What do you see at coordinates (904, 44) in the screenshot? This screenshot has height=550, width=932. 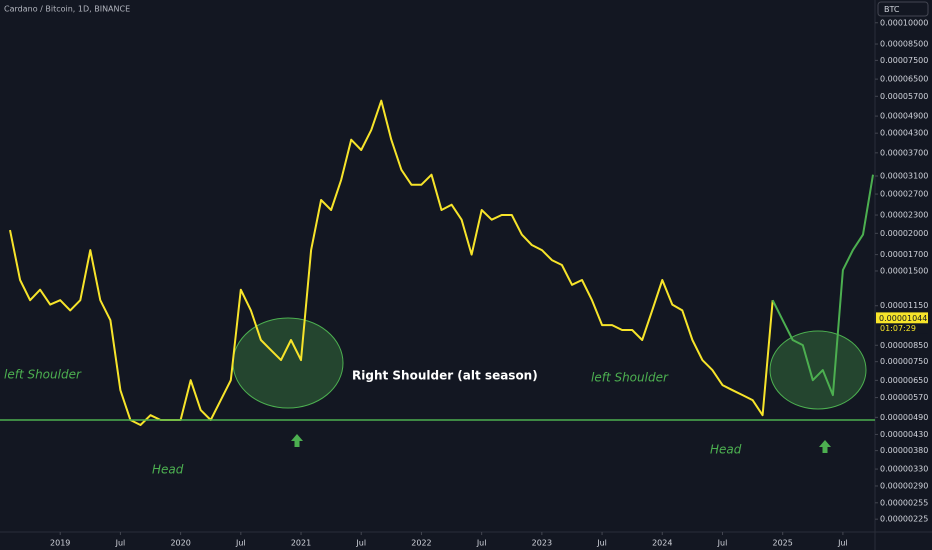 I see `y-tick-label: 0.00008500` at bounding box center [904, 44].